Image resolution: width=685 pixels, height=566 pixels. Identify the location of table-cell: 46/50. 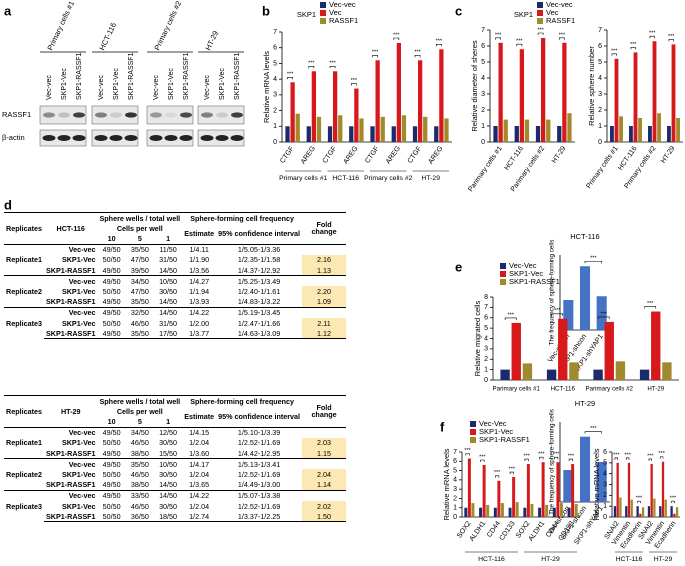
(139, 443).